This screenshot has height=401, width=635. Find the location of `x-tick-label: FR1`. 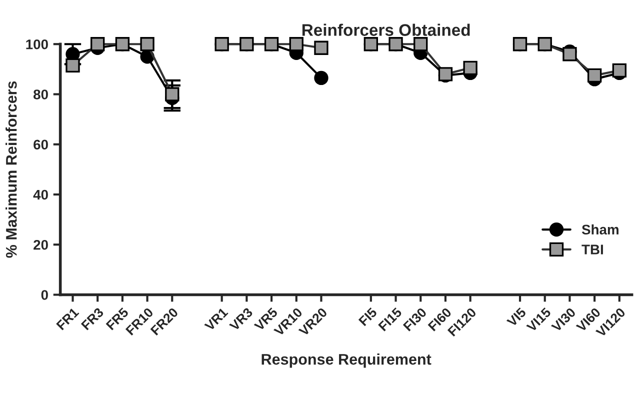

x-tick-label: FR1 is located at coordinates (68, 318).